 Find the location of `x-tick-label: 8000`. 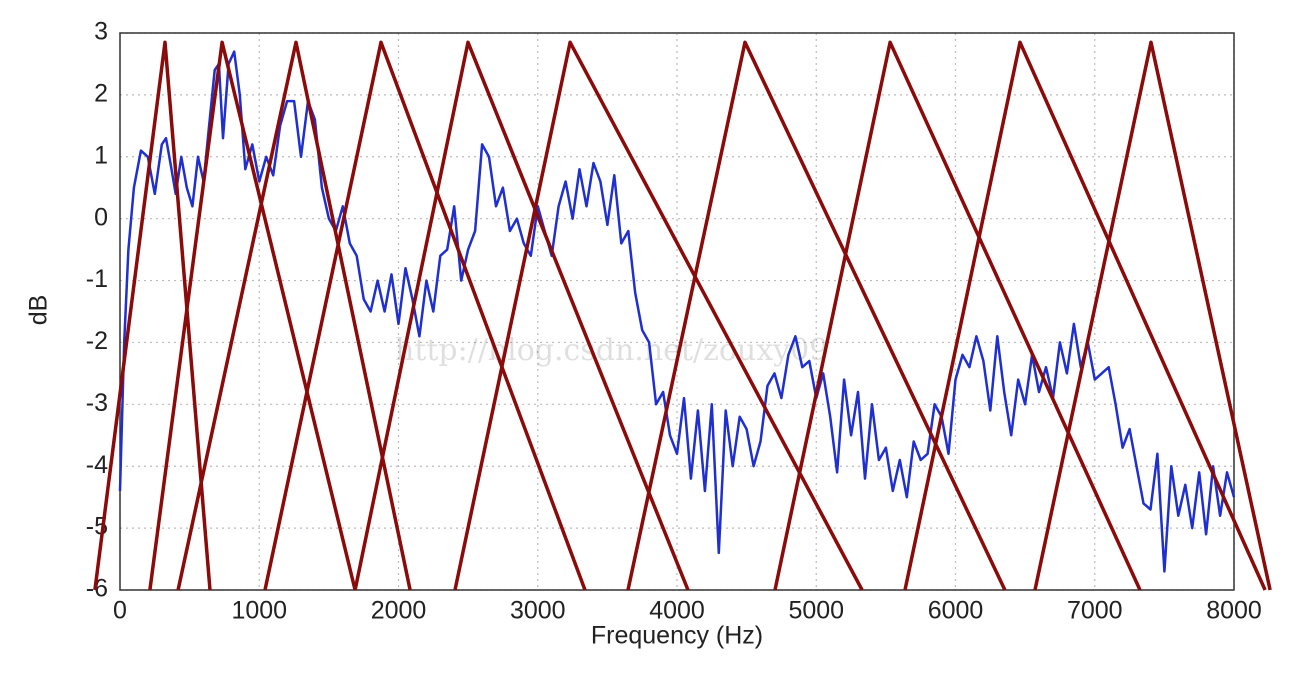

x-tick-label: 8000 is located at coordinates (1234, 611).